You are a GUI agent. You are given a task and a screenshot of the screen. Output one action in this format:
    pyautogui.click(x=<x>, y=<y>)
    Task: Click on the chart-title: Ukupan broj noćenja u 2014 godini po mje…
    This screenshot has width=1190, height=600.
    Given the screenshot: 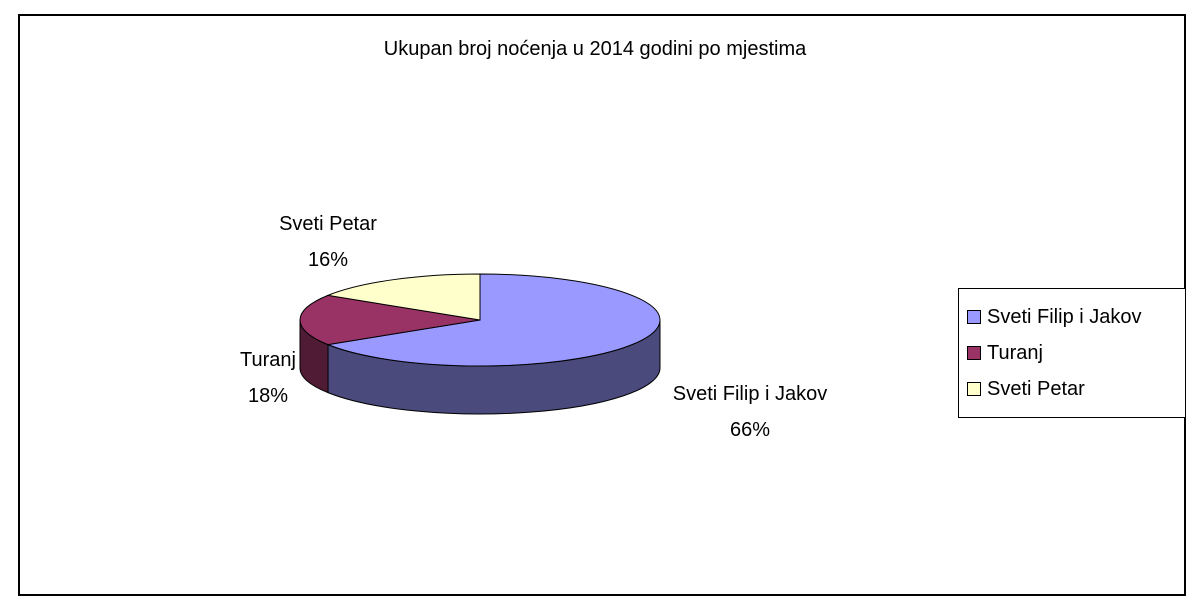 What is the action you would take?
    pyautogui.click(x=595, y=49)
    